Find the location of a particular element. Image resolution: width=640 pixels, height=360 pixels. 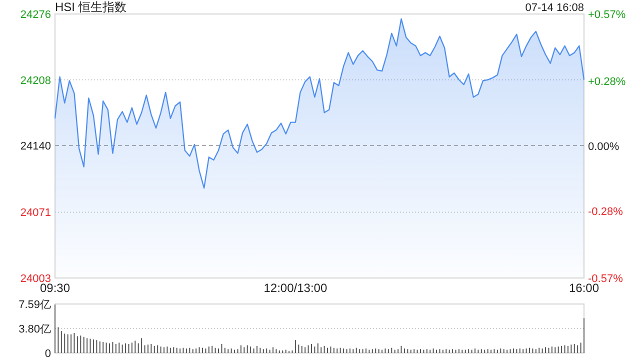

y-tick-label: 24208 is located at coordinates (35, 80).